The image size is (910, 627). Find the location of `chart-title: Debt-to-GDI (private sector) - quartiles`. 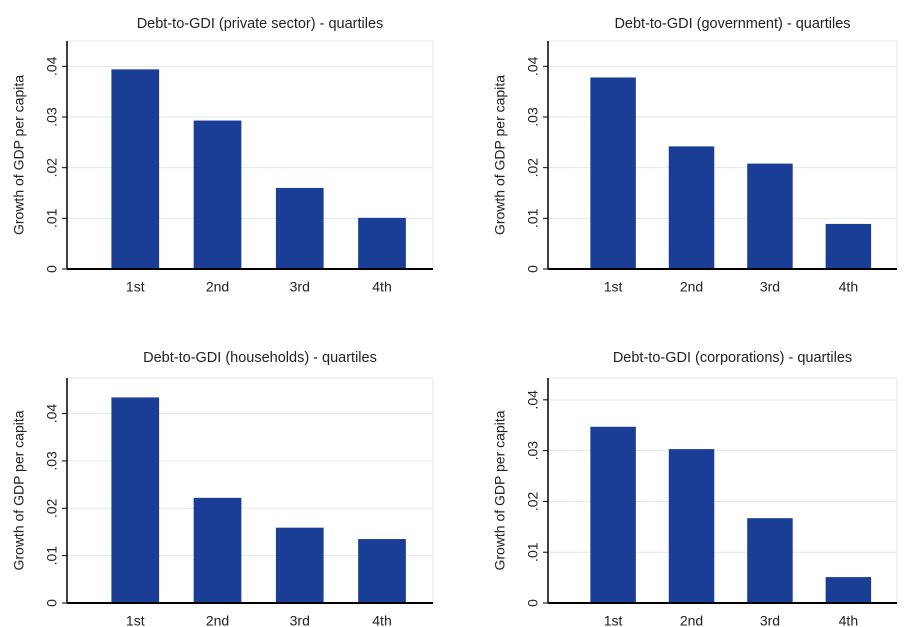

chart-title: Debt-to-GDI (private sector) - quartiles is located at coordinates (260, 24).